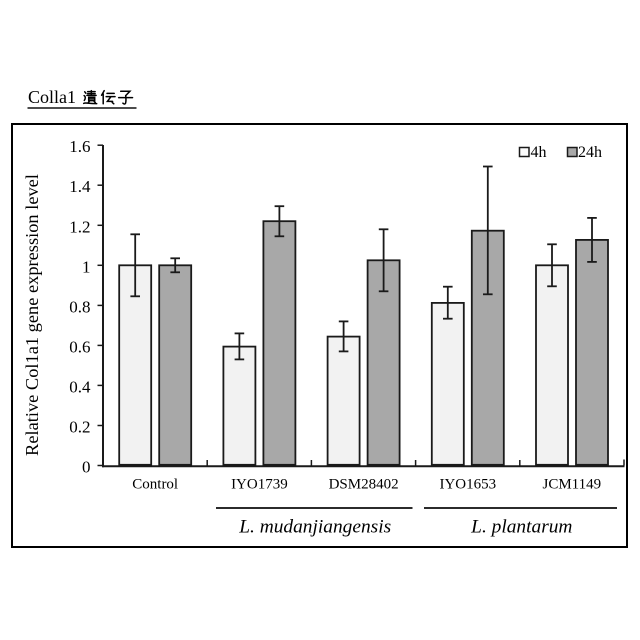  Describe the element at coordinates (79, 427) in the screenshot. I see `svg-text: 0.2` at that location.